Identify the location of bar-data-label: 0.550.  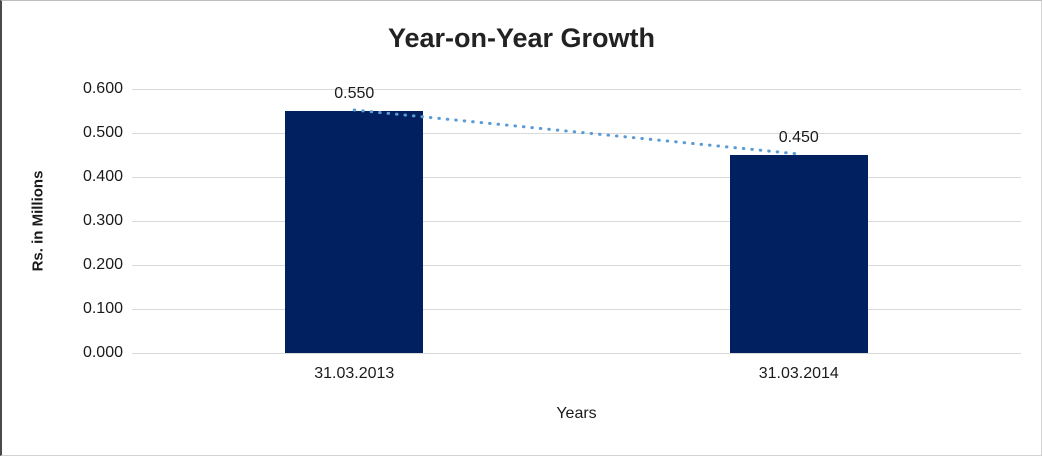
(354, 93).